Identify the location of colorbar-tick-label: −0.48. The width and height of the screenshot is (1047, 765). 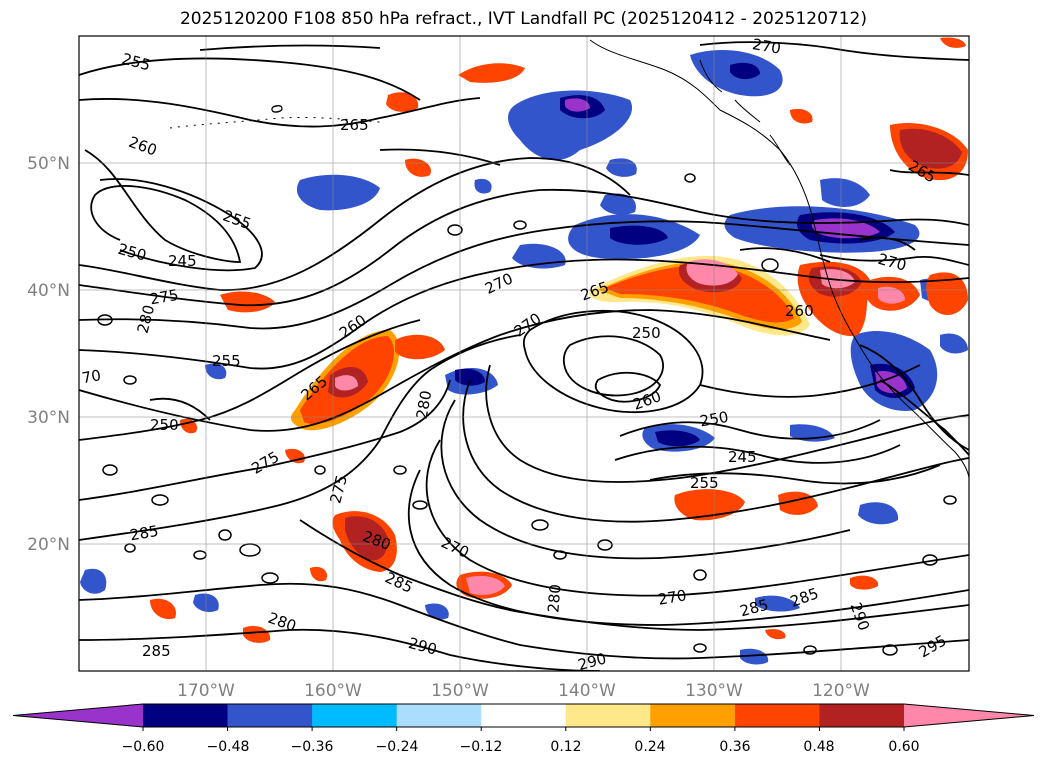
(228, 747).